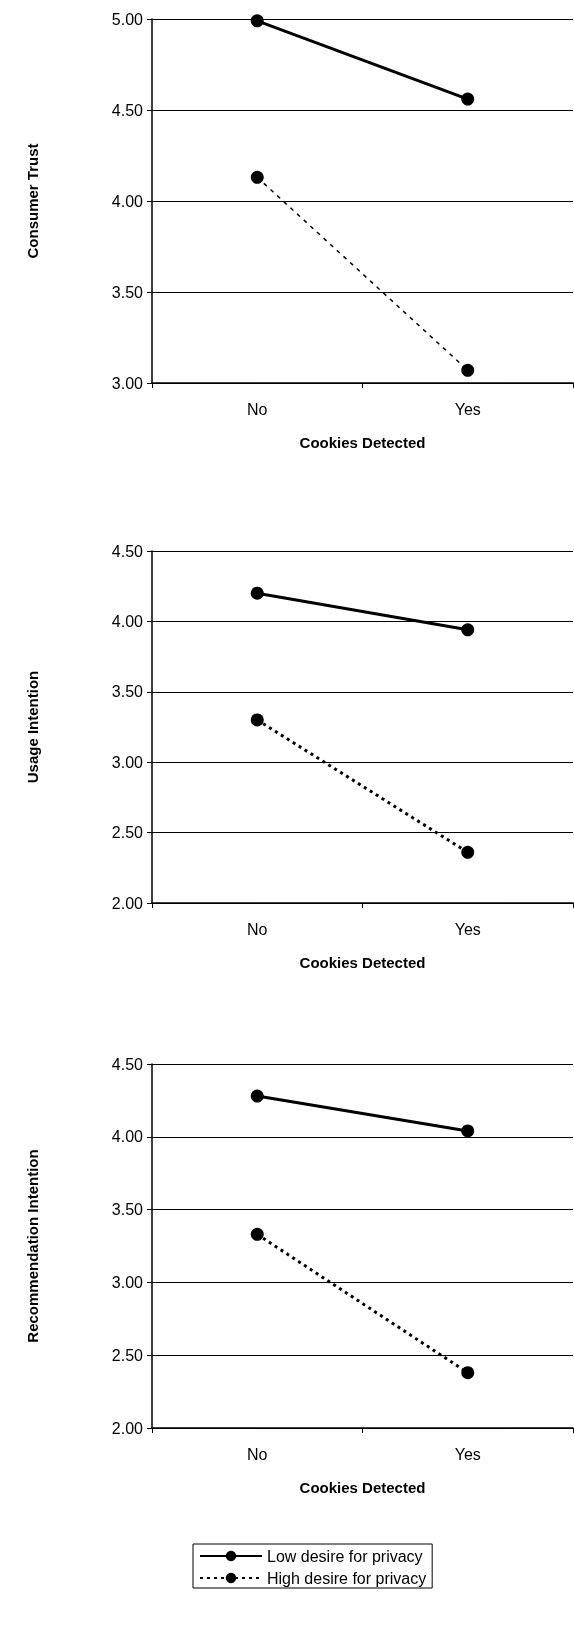  I want to click on y-tick-label: 5.00, so click(127, 19).